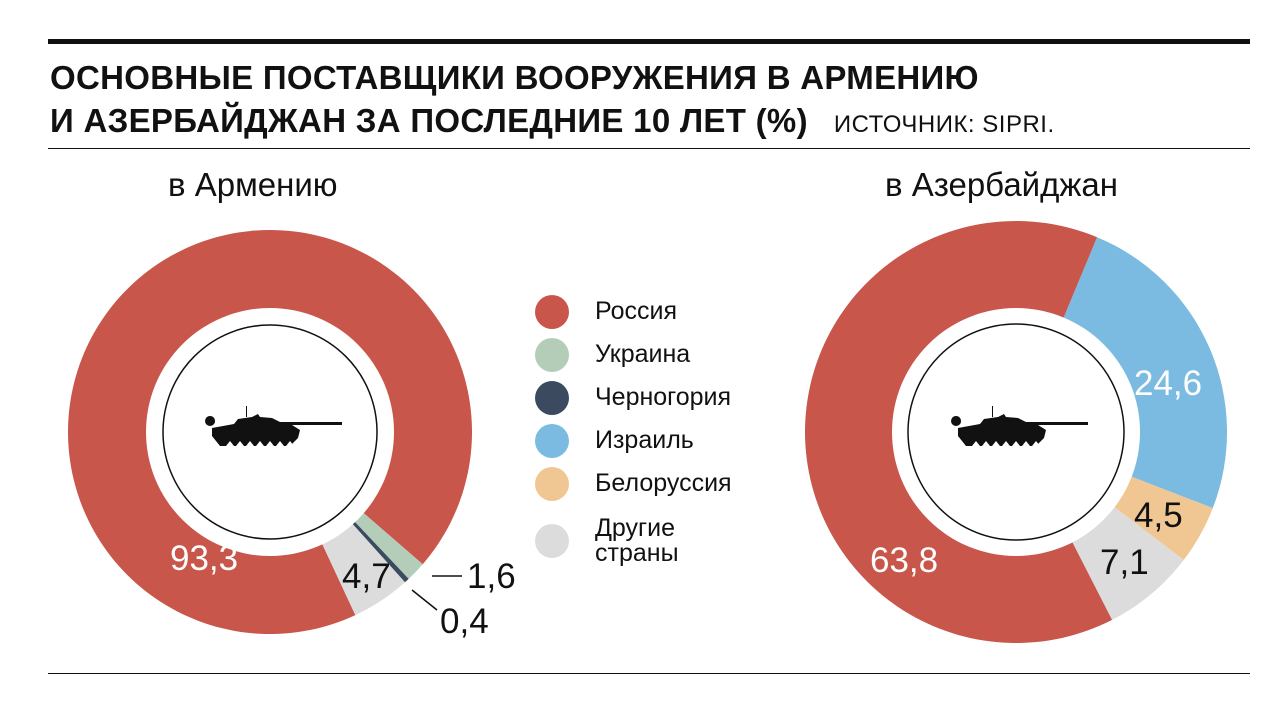 This screenshot has height=701, width=1280. What do you see at coordinates (424, 600) in the screenshot?
I see `leader-line` at bounding box center [424, 600].